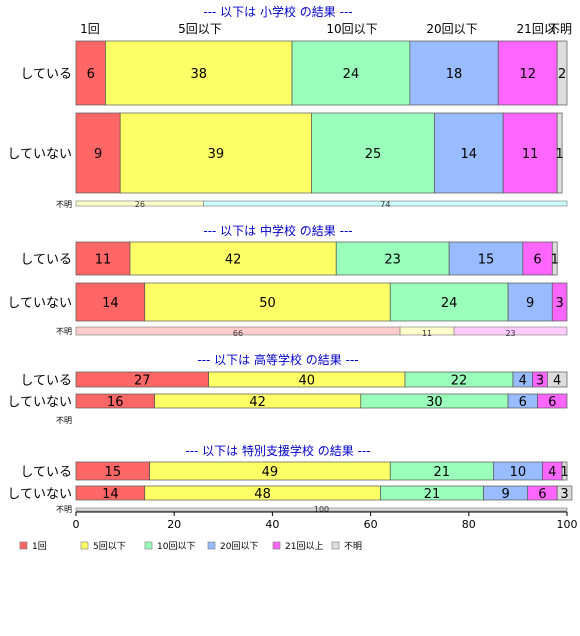 The image size is (580, 636). I want to click on data-label: 11, so click(103, 260).